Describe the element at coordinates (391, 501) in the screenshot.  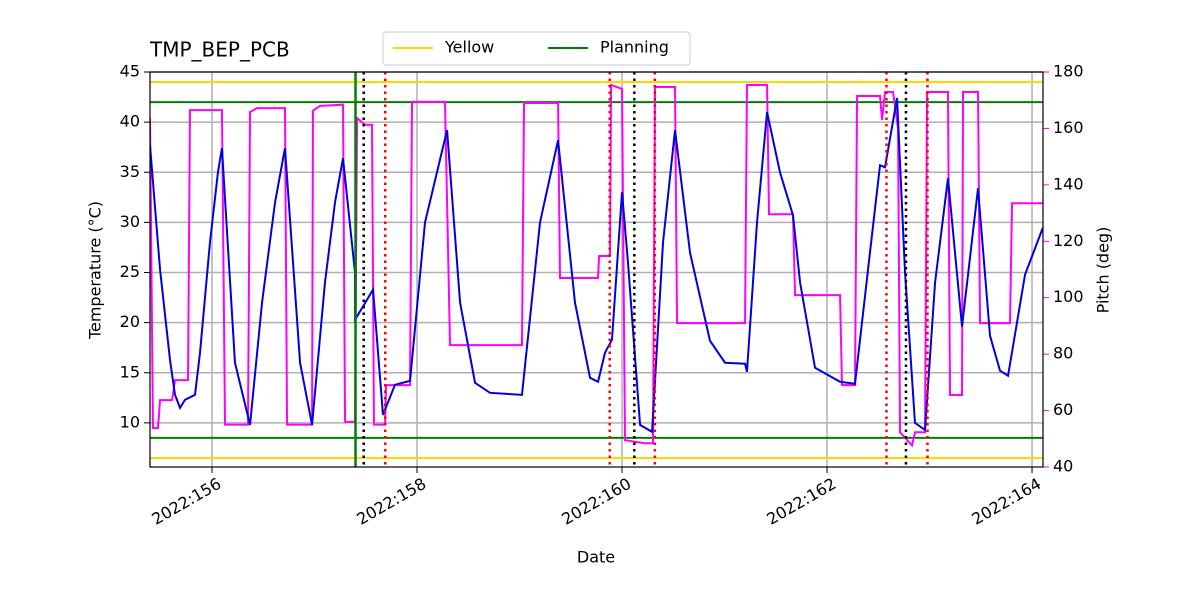
I see `x-tick-label: 2022:158` at that location.